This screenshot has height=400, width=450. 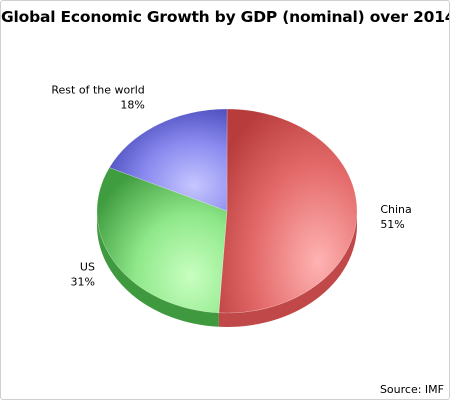 What do you see at coordinates (158, 269) in the screenshot?
I see `pie-side-us` at bounding box center [158, 269].